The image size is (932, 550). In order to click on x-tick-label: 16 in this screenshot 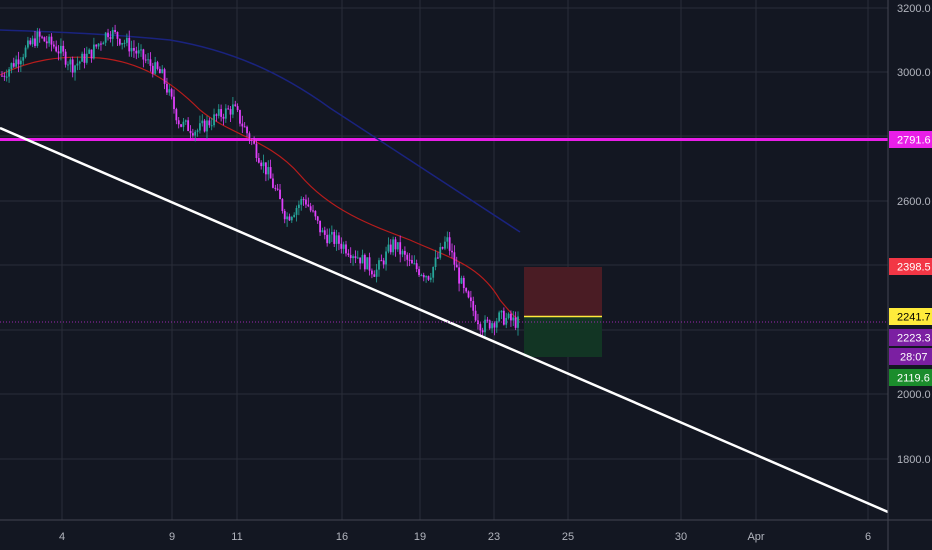, I will do `click(342, 537)`.